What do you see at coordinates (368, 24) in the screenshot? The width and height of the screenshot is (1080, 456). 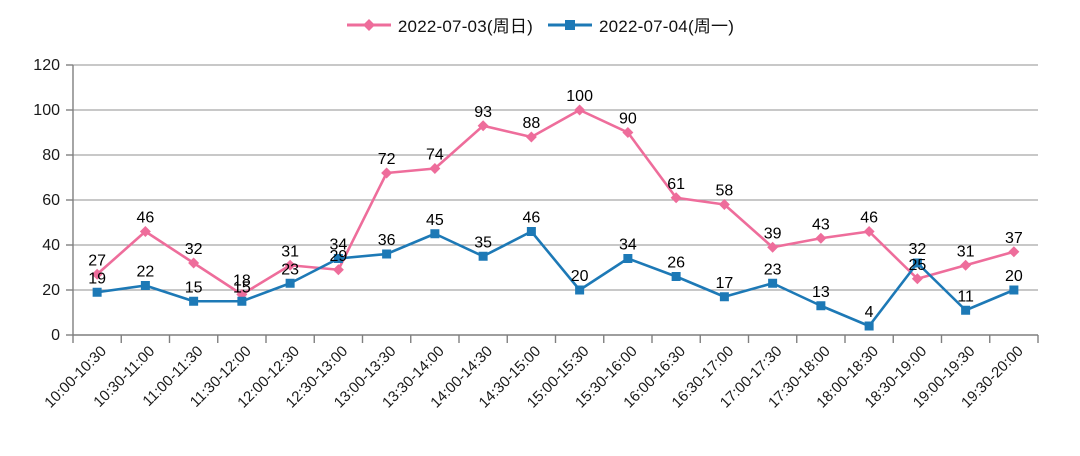 I see `pink-line-diamond-icon` at bounding box center [368, 24].